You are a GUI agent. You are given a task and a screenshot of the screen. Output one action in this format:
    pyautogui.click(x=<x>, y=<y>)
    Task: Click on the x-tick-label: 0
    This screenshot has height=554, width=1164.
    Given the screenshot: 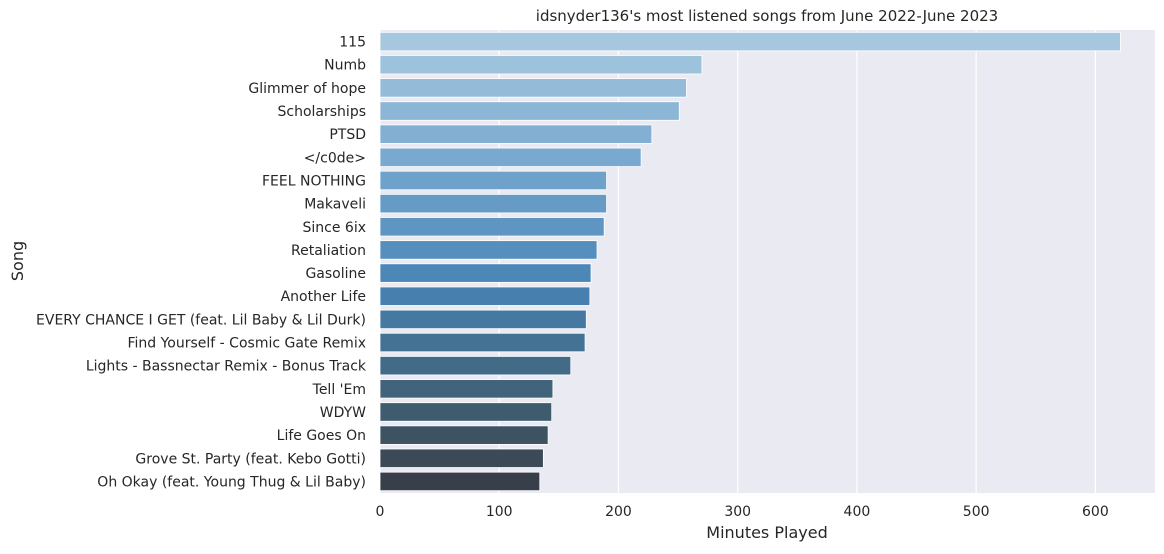 What is the action you would take?
    pyautogui.click(x=380, y=512)
    